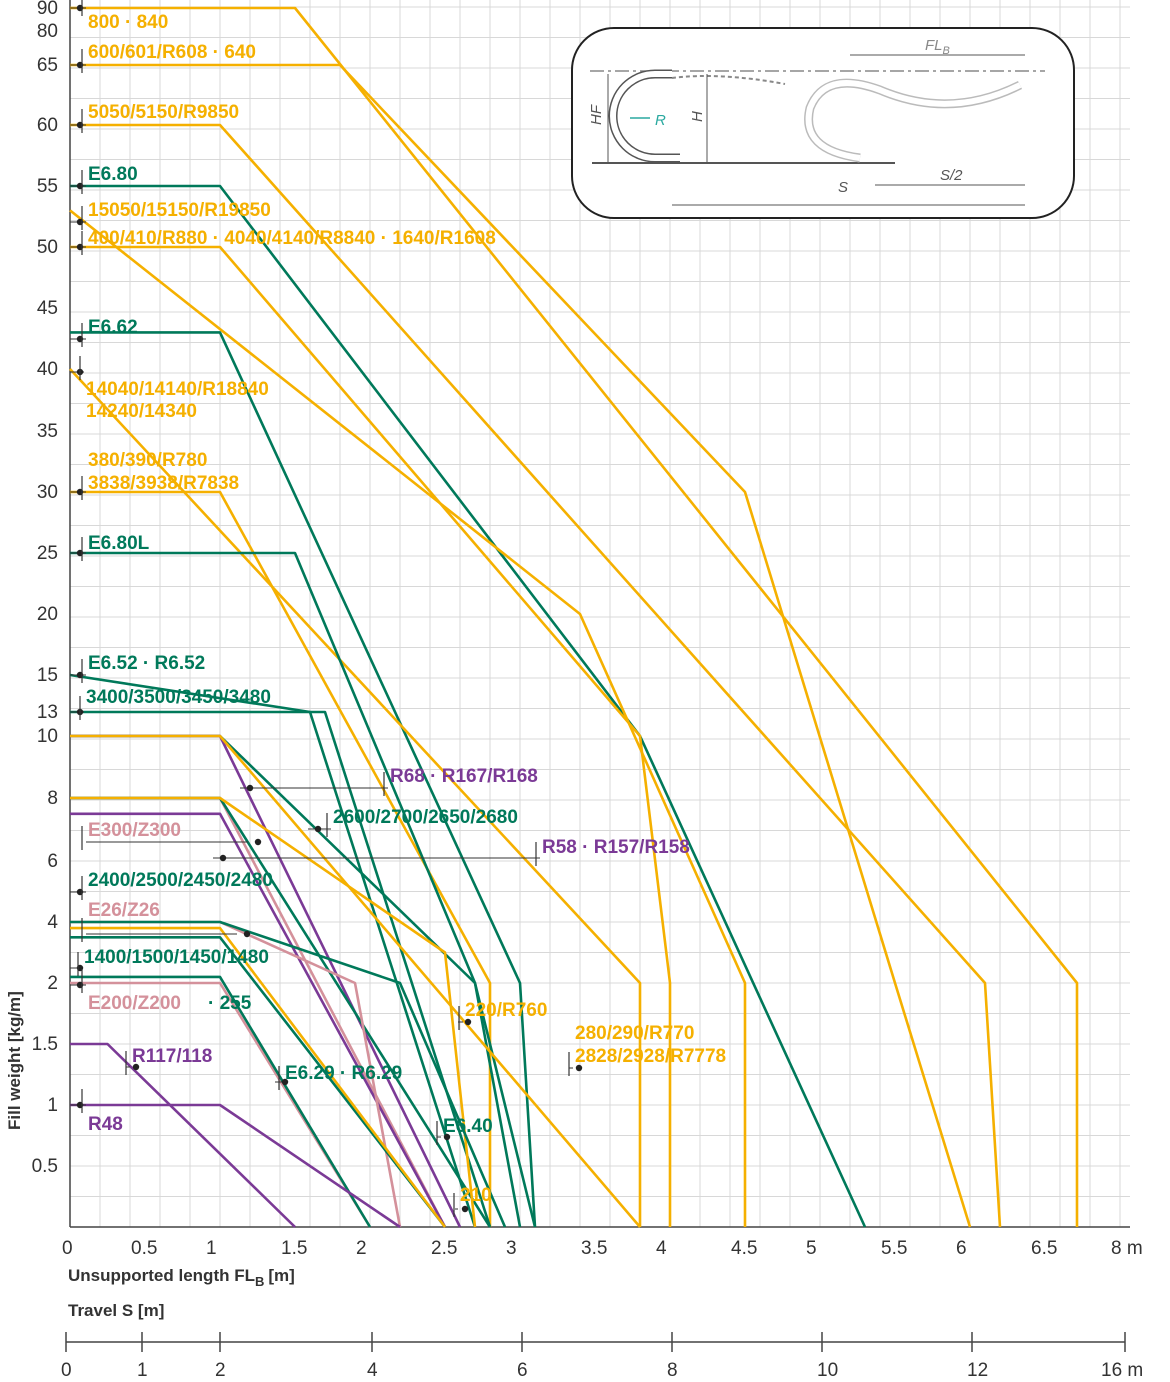 This screenshot has height=1382, width=1170. Describe the element at coordinates (172, 1056) in the screenshot. I see `series-label-26: R117/118` at that location.